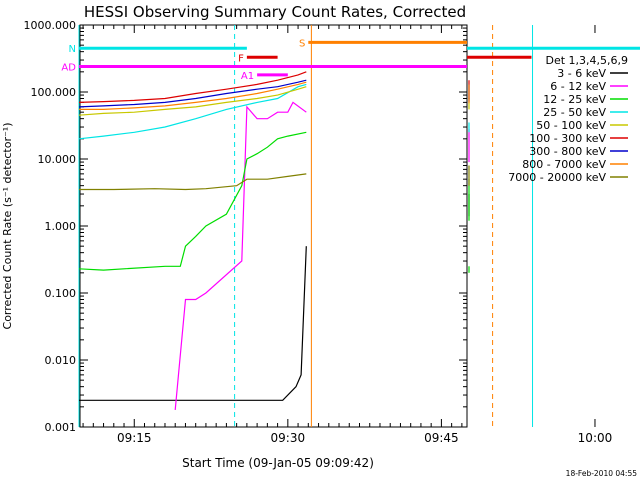 Image resolution: width=640 pixels, height=480 pixels. I want to click on flag-label-s: S, so click(302, 43).